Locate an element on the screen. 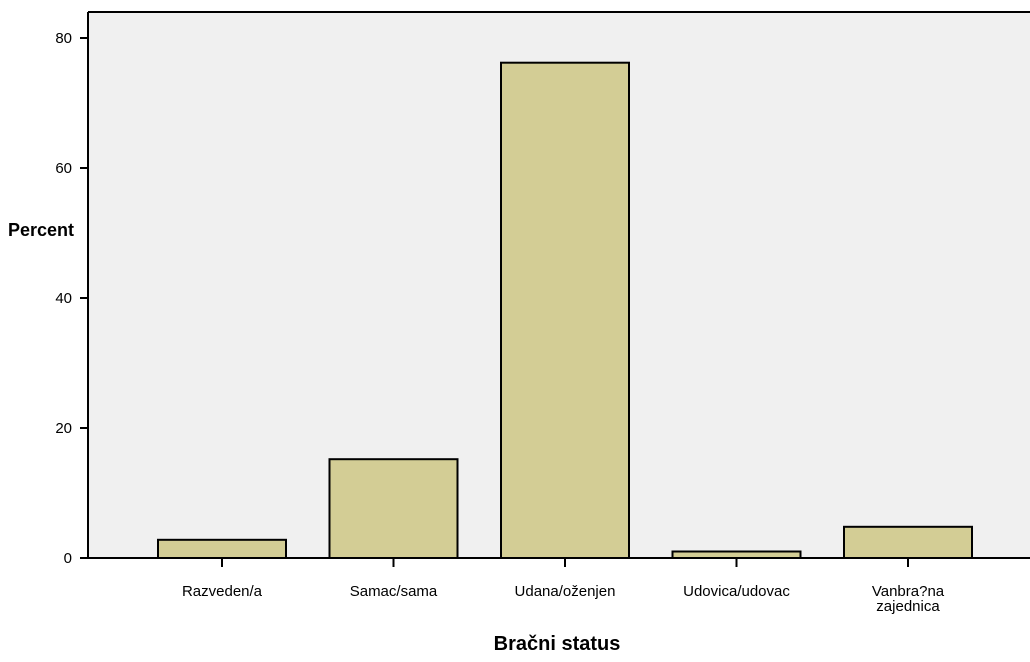 The height and width of the screenshot is (662, 1030). x-tick-label-2: Udana/oženjen is located at coordinates (565, 591).